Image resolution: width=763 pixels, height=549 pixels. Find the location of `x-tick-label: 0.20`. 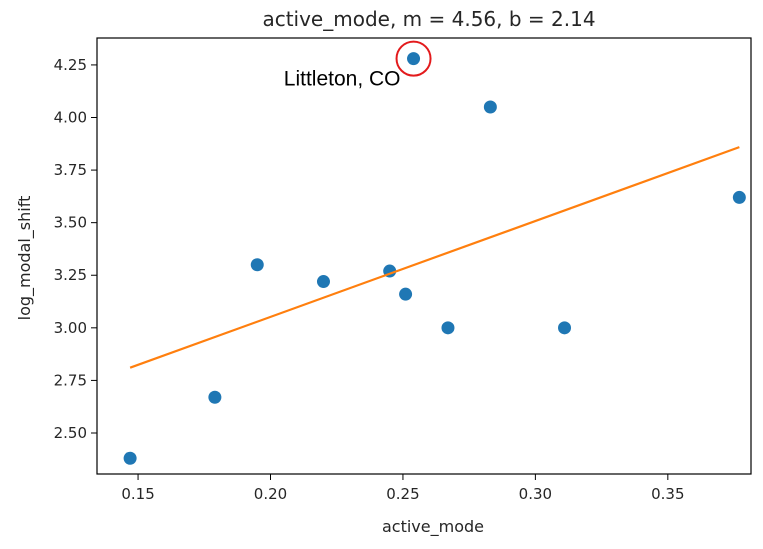

x-tick-label: 0.20 is located at coordinates (270, 494).